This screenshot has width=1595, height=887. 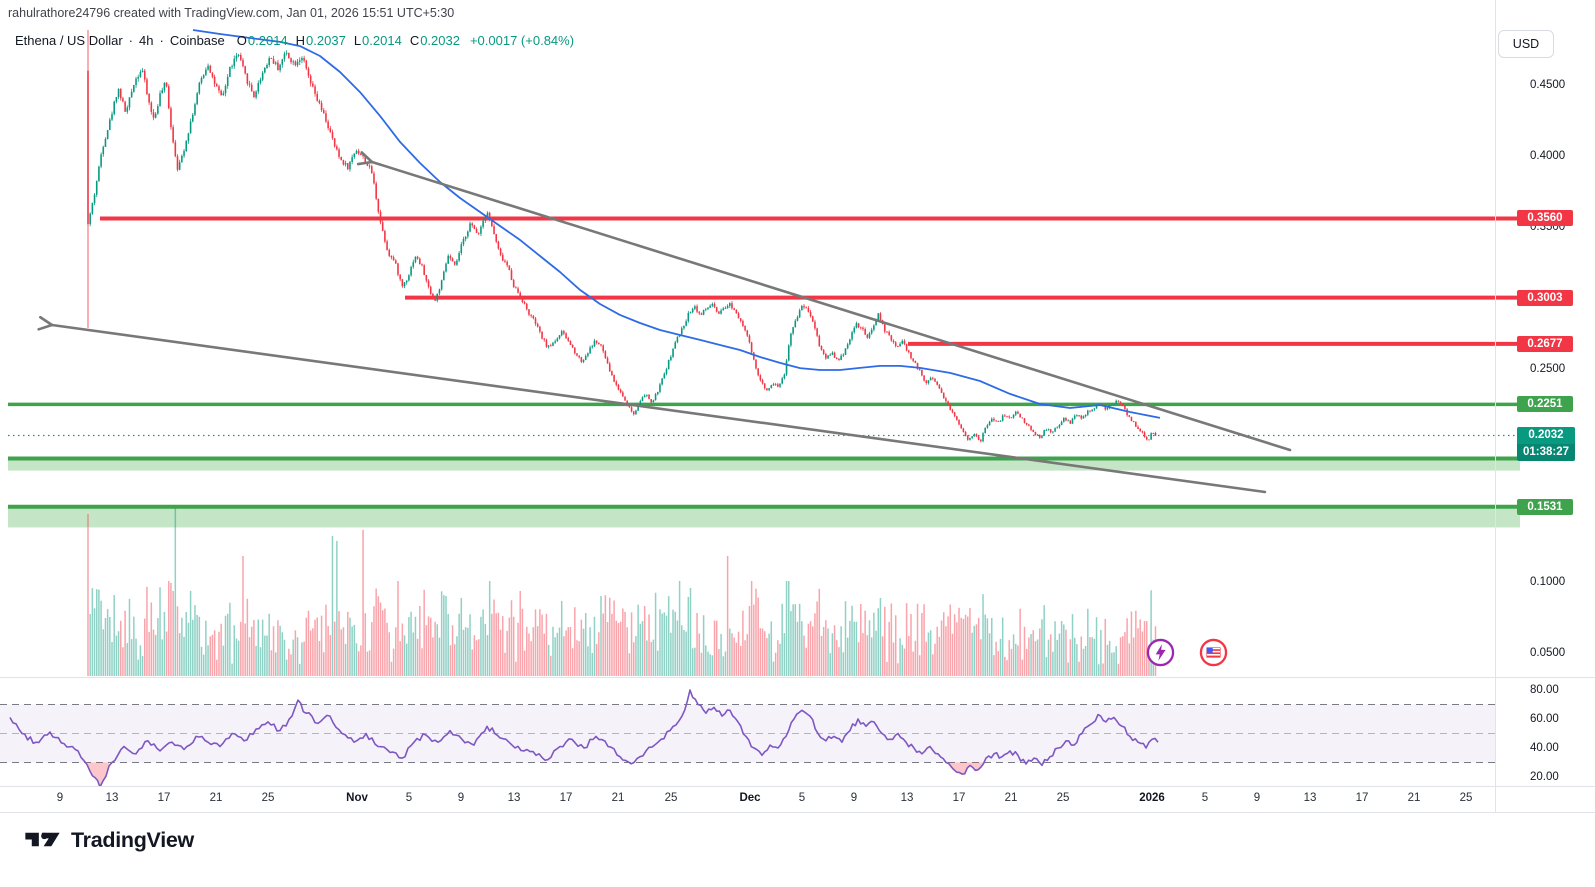 I want to click on currency-toggle-button: USD, so click(x=1526, y=44).